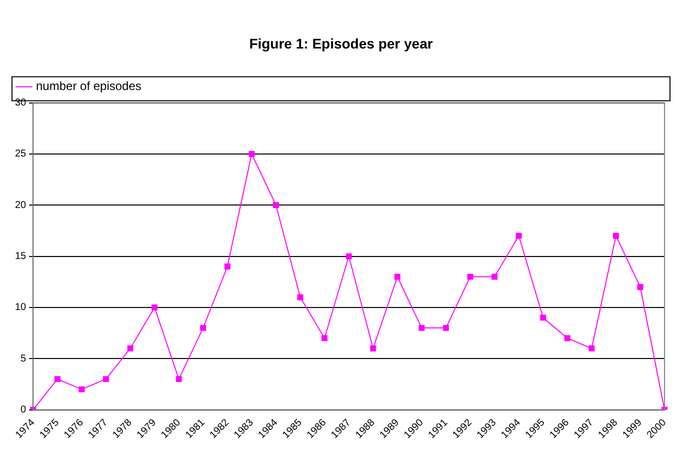  Describe the element at coordinates (21, 154) in the screenshot. I see `y-tick-label: 25` at that location.